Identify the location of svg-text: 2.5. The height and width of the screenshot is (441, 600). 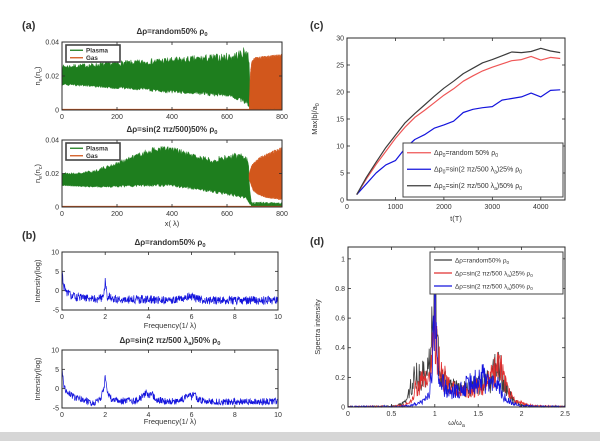
(565, 414).